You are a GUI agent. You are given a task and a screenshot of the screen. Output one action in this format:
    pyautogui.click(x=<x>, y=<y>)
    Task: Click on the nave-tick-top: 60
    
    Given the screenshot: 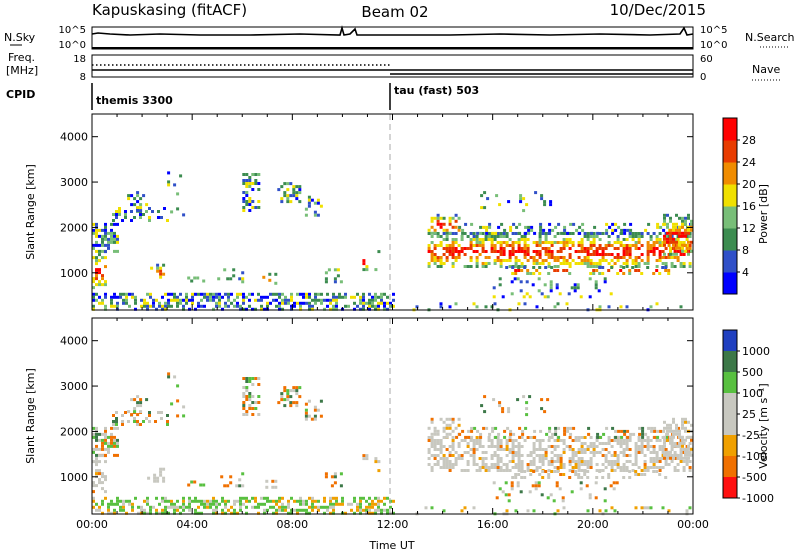 What is the action you would take?
    pyautogui.click(x=706, y=59)
    